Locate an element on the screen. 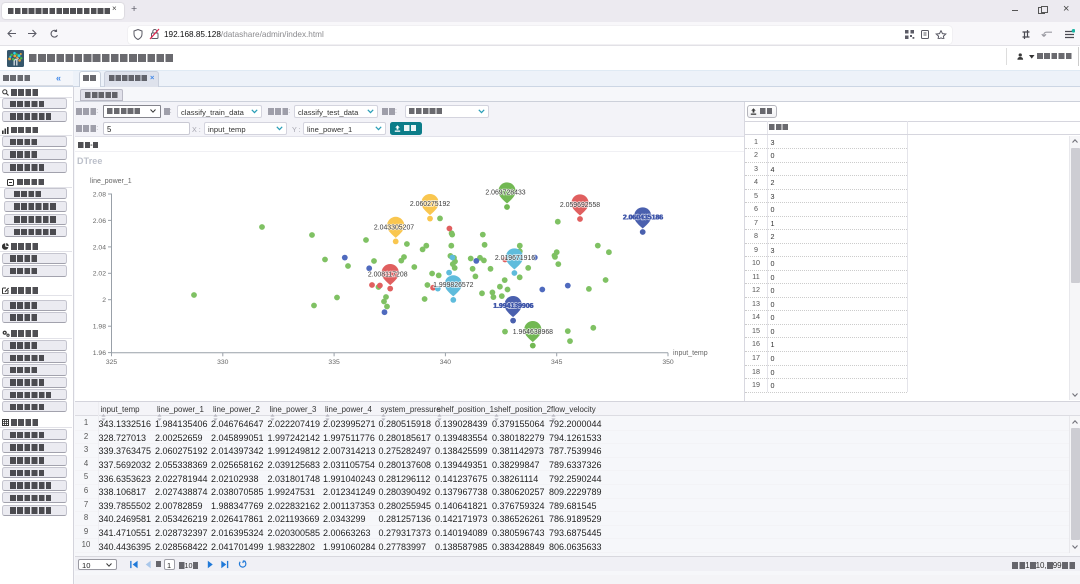 This screenshot has width=1080, height=584. svg-text: 2.059692558 is located at coordinates (580, 205).